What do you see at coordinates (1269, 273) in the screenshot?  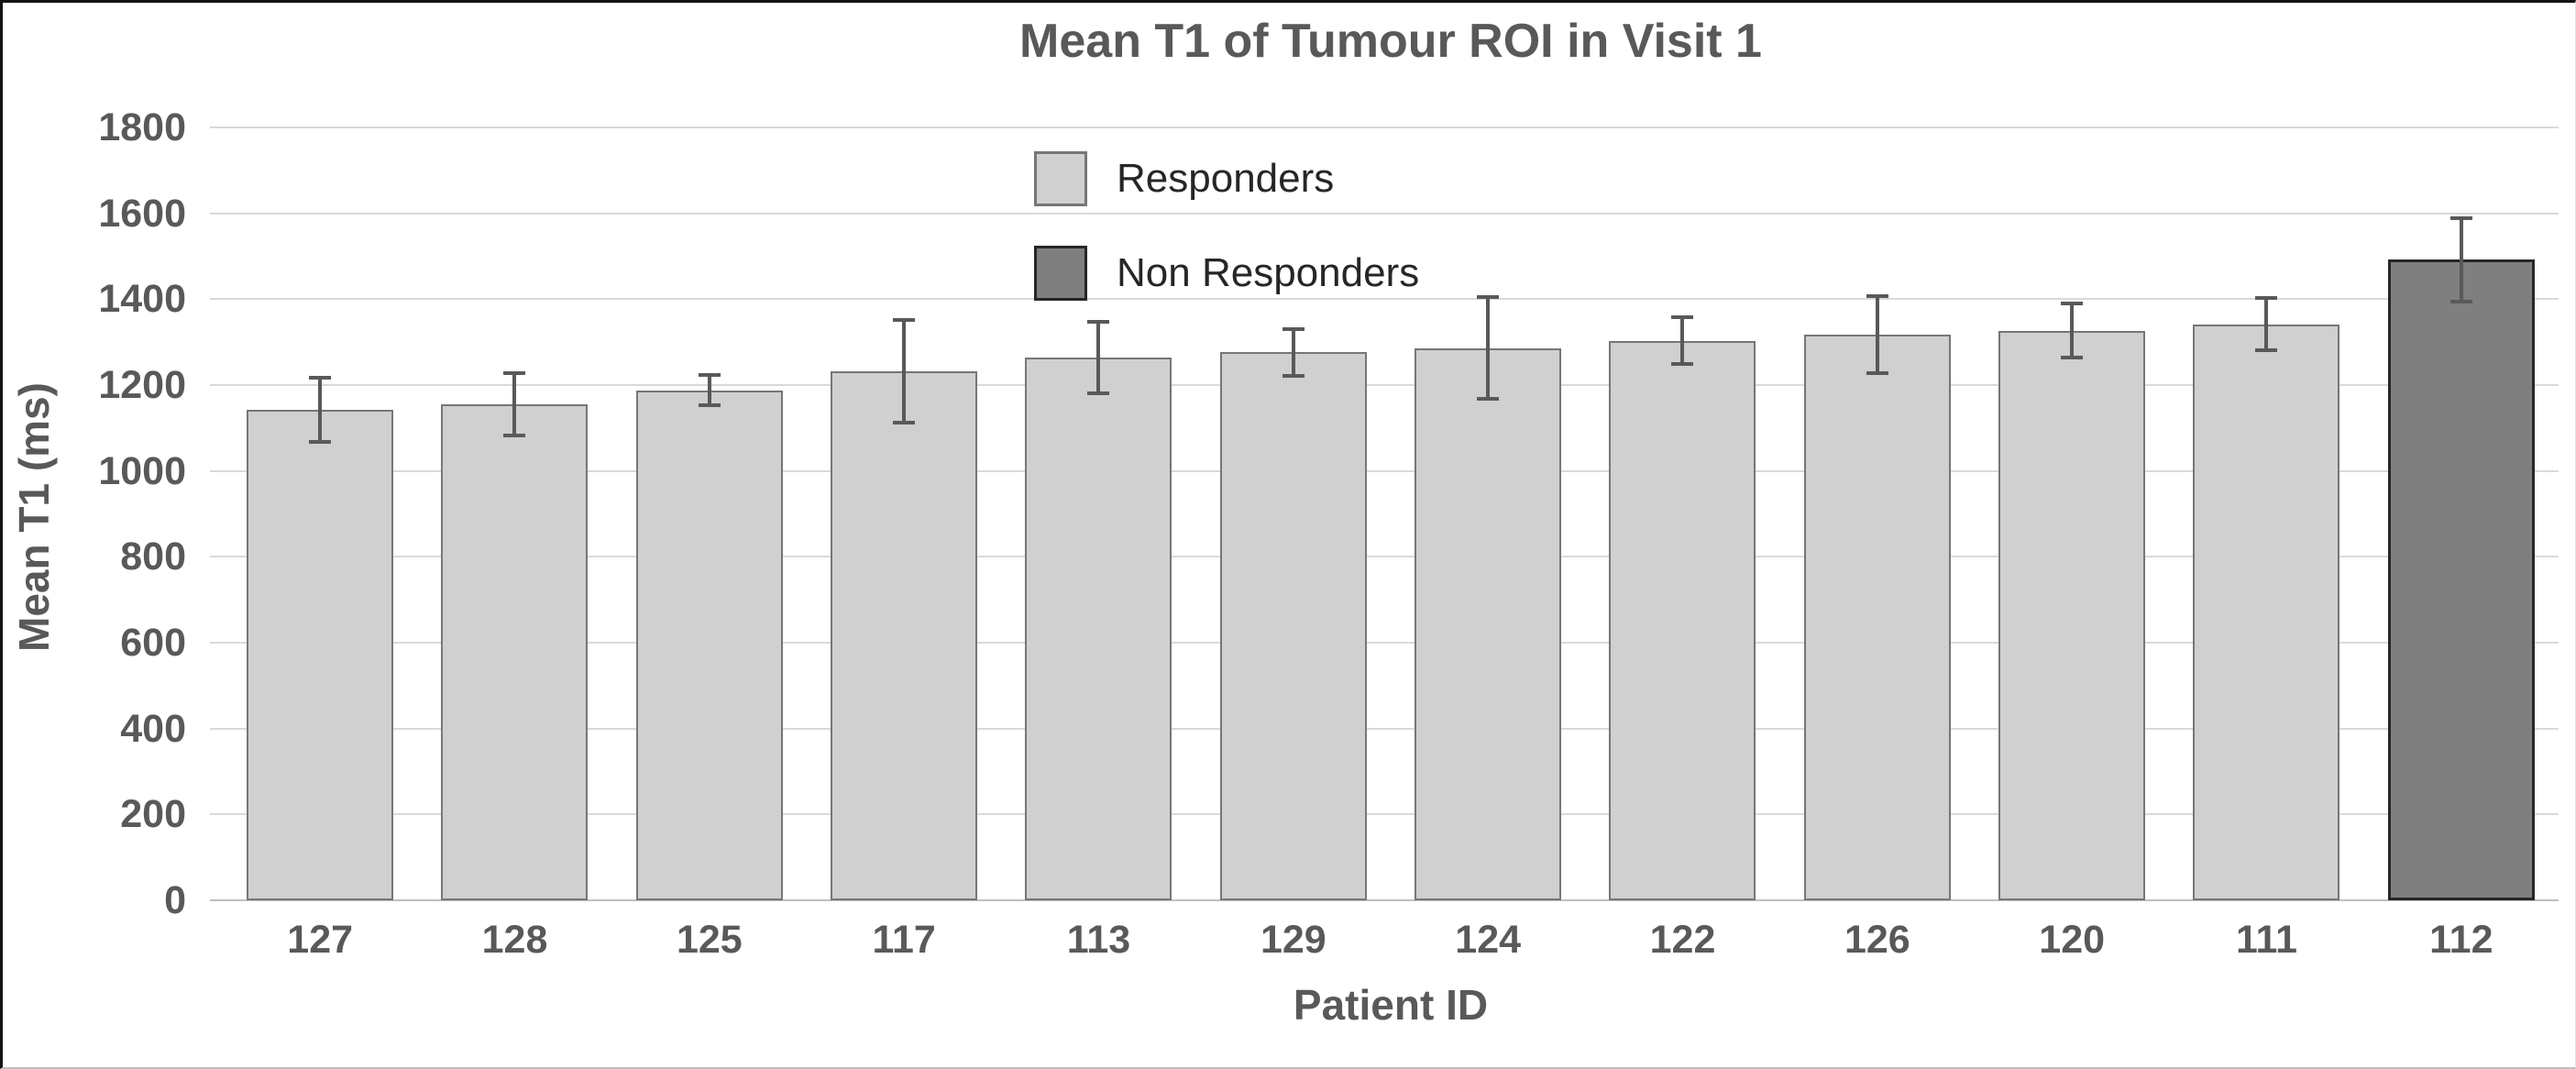 I see `legend-label-1: Non Responders` at bounding box center [1269, 273].